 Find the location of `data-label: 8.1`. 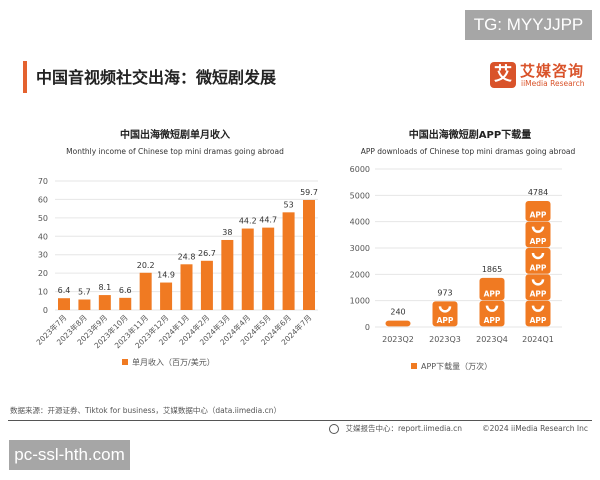

data-label: 8.1 is located at coordinates (104, 287).